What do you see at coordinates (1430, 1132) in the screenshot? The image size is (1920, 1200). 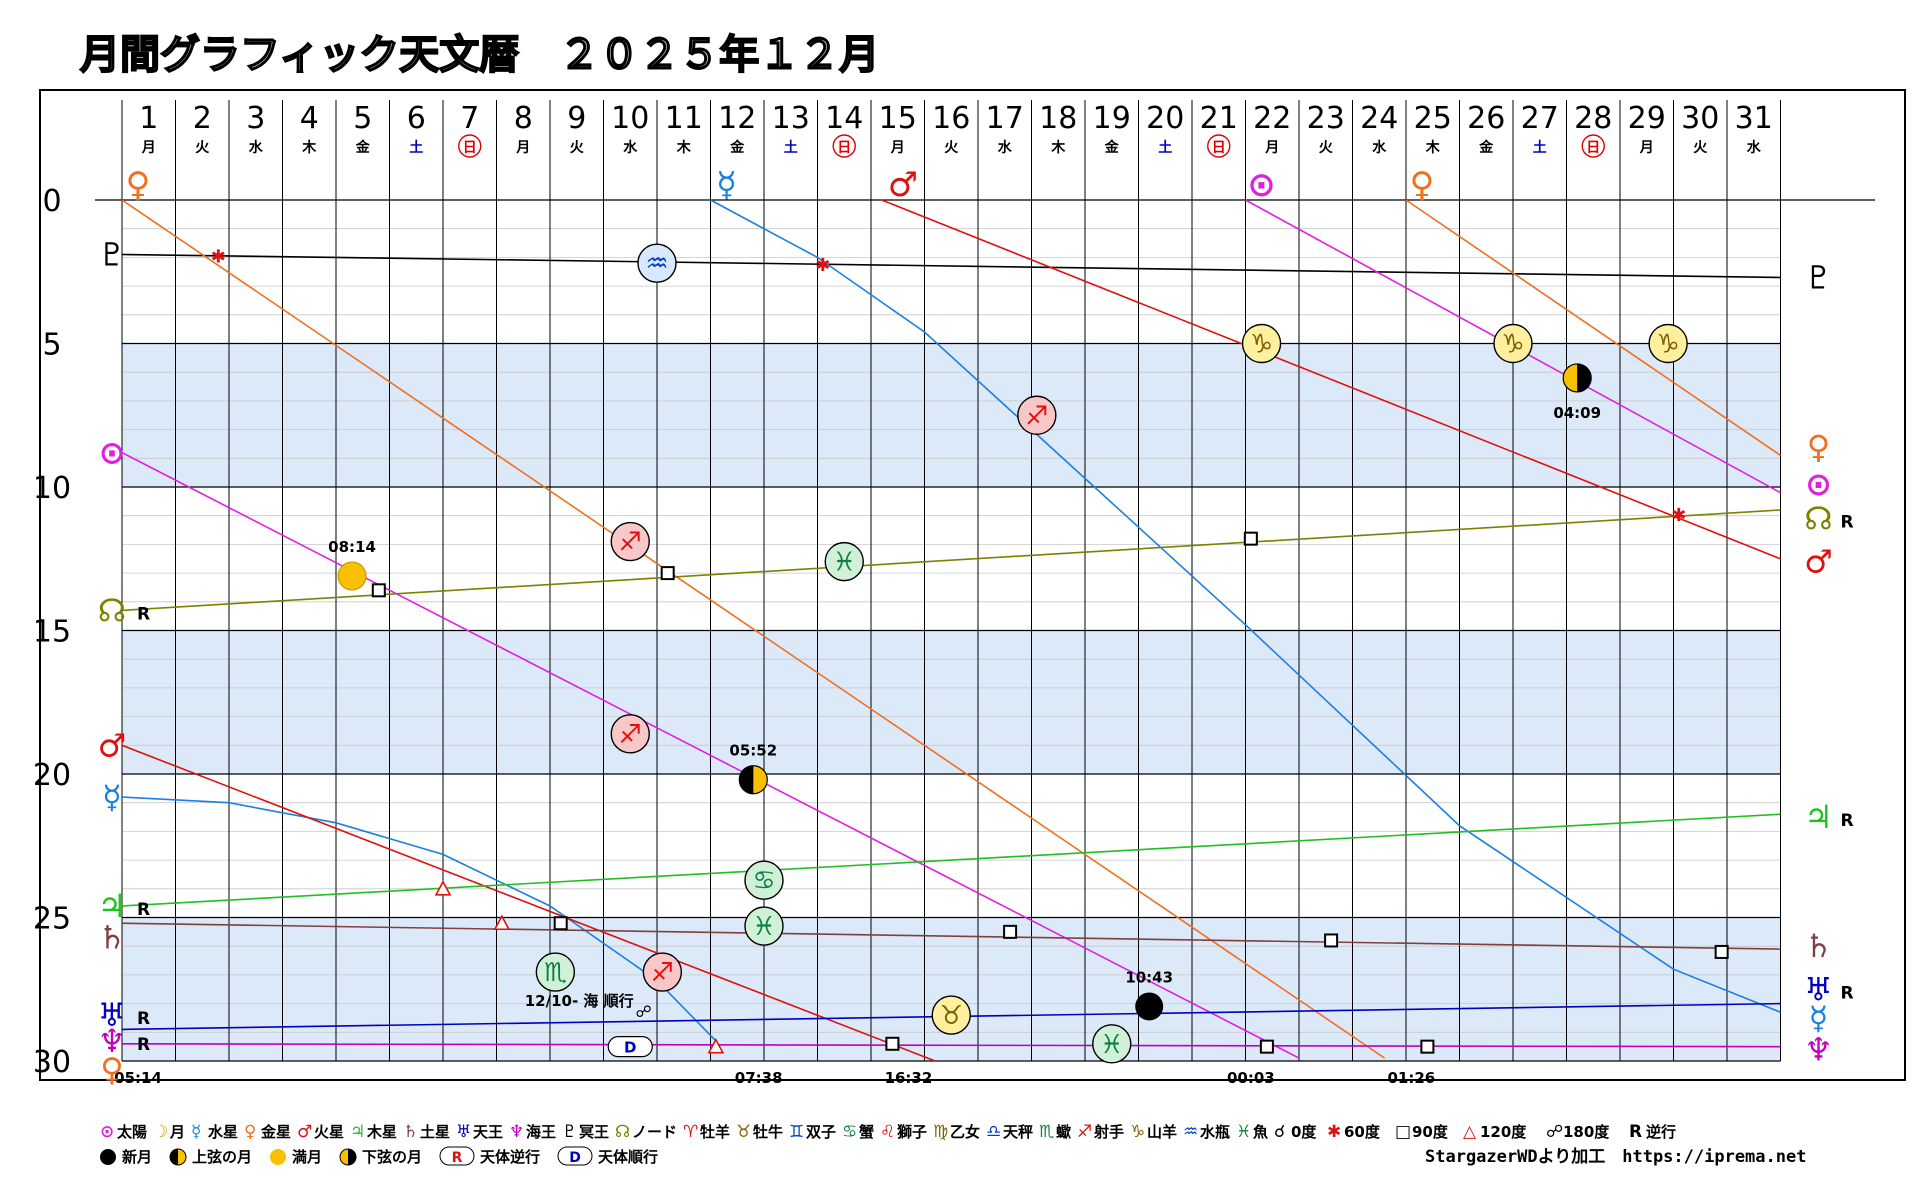 I see `legend-label: 90度` at bounding box center [1430, 1132].